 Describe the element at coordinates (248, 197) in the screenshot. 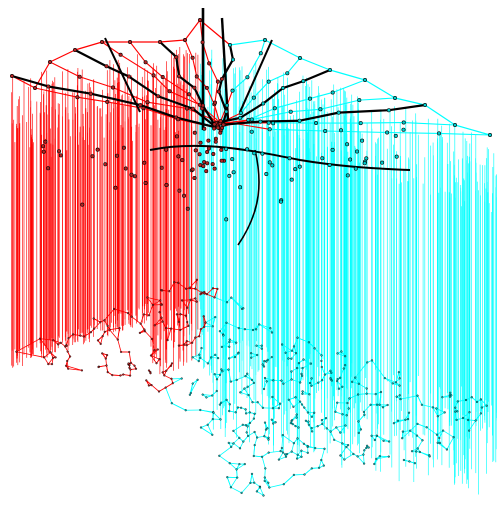

I see `trunk-curve` at that location.